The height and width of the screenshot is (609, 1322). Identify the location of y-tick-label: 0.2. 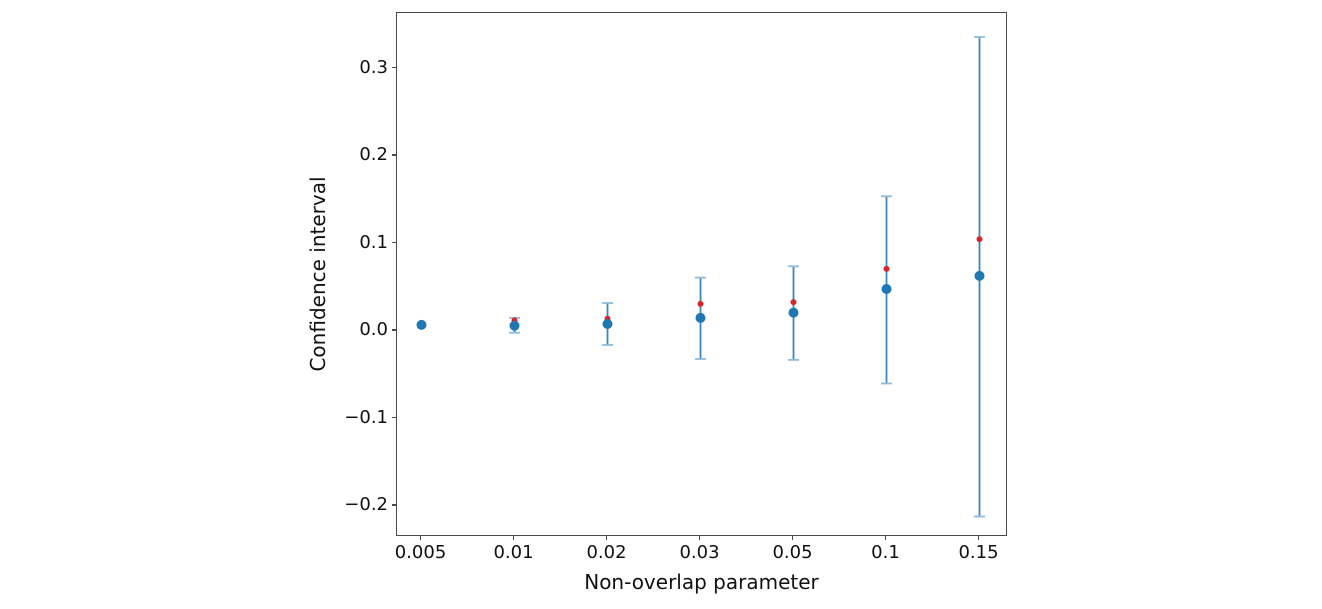
(373, 154).